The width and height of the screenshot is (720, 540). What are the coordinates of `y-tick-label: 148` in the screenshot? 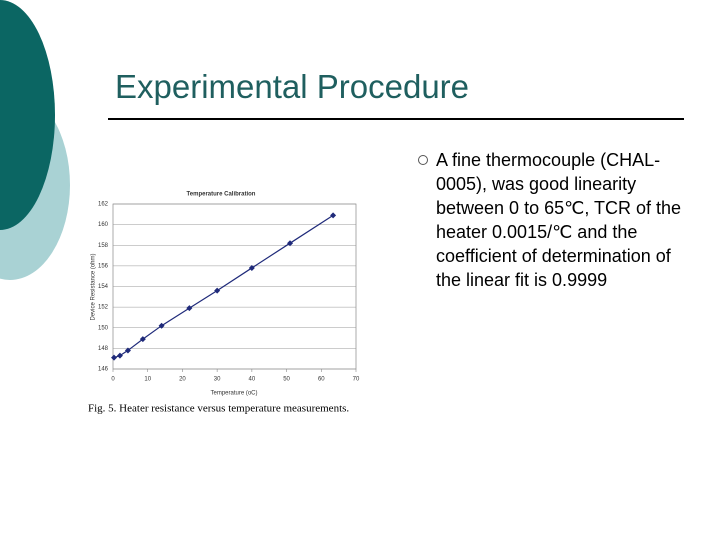 It's located at (103, 349).